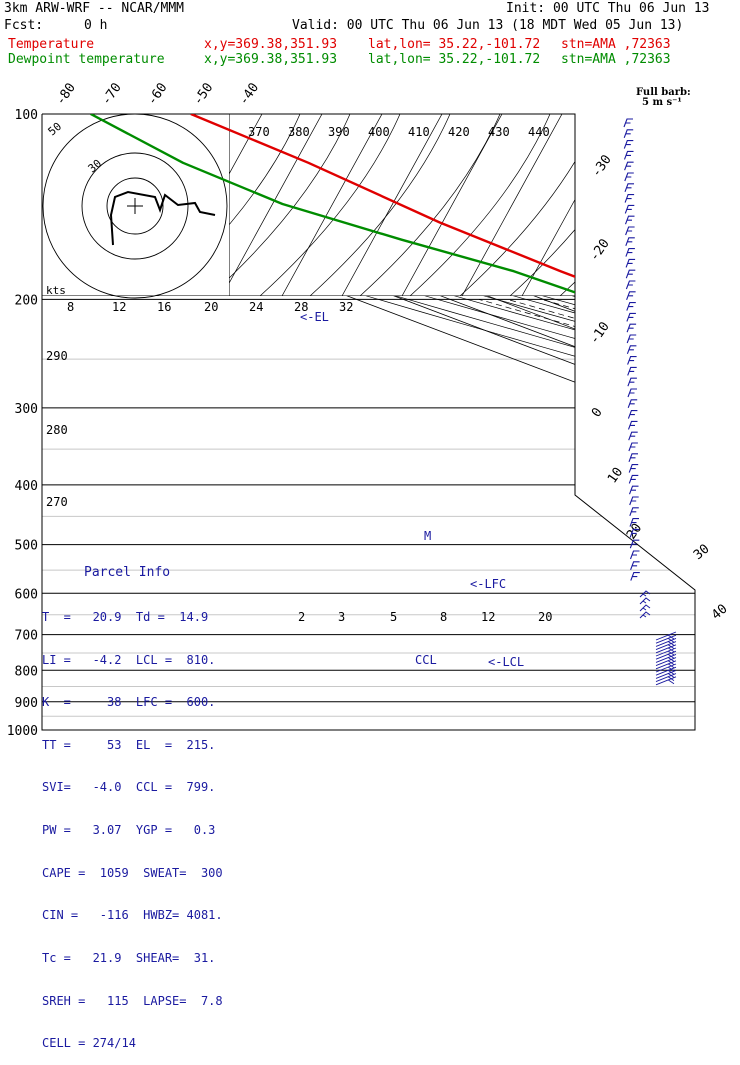 This screenshot has width=740, height=1065. What do you see at coordinates (137, 873) in the screenshot?
I see `parcel-row: CAPE = 1059 SWEAT= 300` at bounding box center [137, 873].